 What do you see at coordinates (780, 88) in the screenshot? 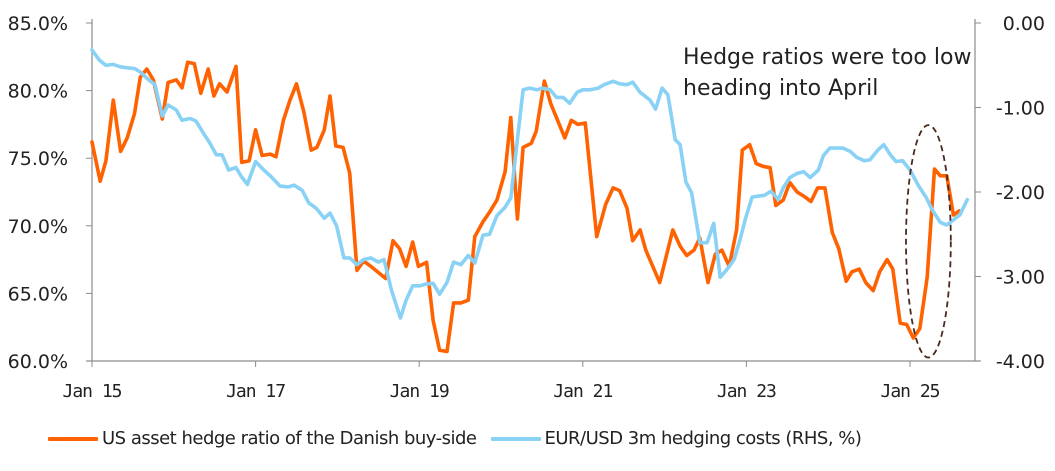
I see `annotation-line-2: heading into April` at bounding box center [780, 88].